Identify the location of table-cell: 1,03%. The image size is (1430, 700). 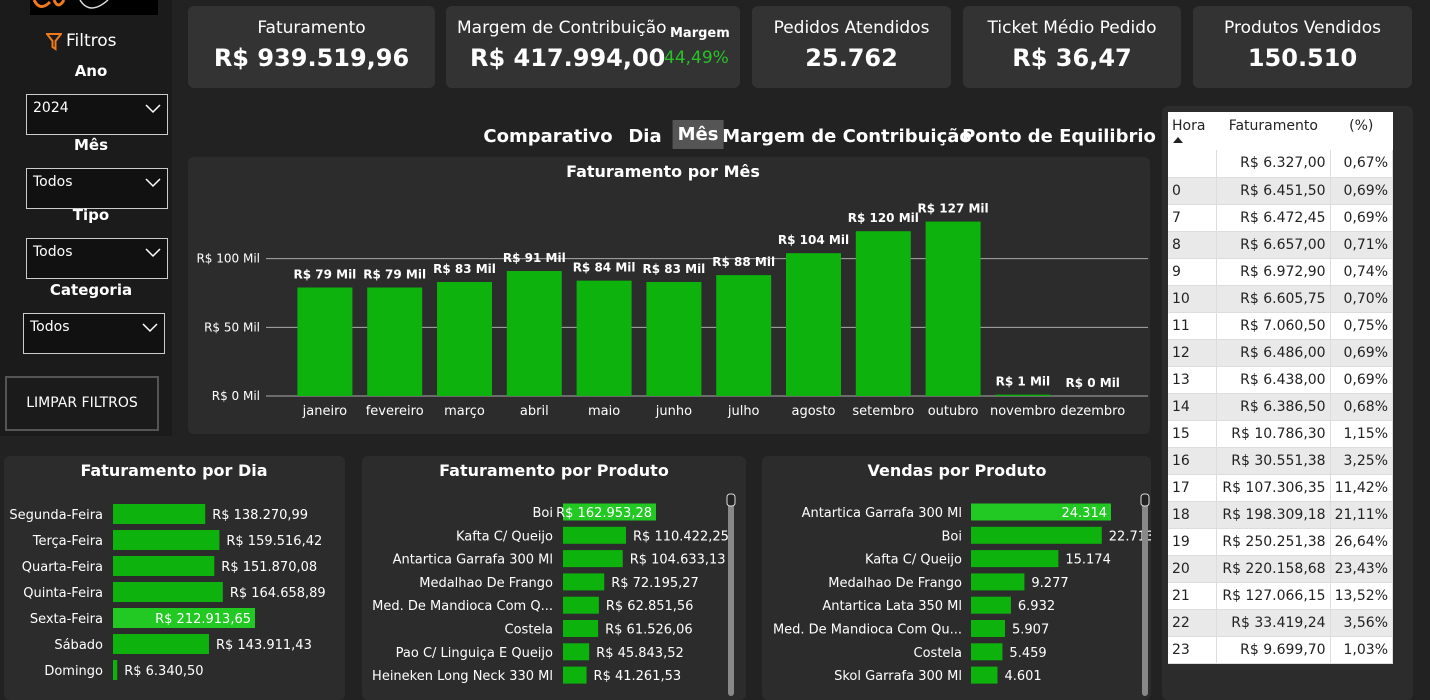
(1362, 650).